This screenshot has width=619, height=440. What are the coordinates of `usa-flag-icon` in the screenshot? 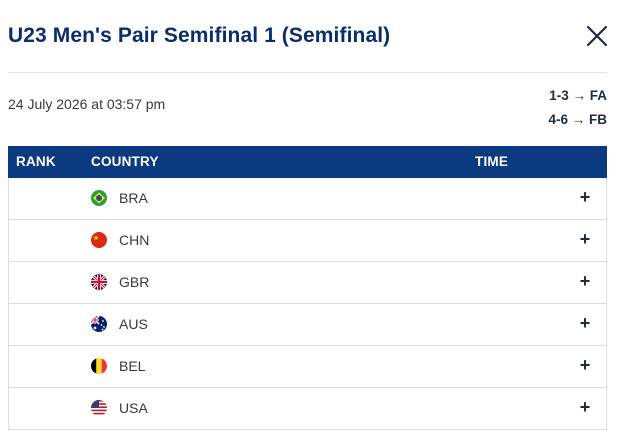 It's located at (99, 408).